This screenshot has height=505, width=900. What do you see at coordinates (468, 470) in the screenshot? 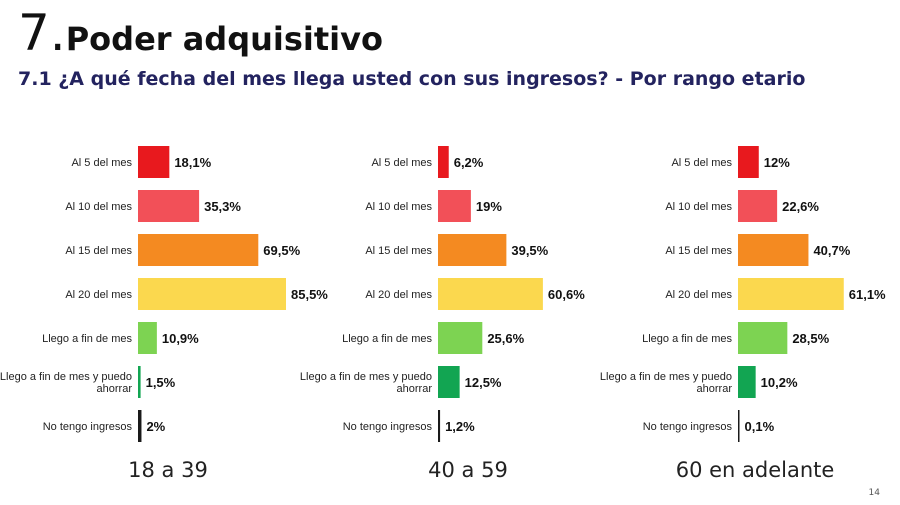
I see `group-label-40-59: 40 a 59` at bounding box center [468, 470].